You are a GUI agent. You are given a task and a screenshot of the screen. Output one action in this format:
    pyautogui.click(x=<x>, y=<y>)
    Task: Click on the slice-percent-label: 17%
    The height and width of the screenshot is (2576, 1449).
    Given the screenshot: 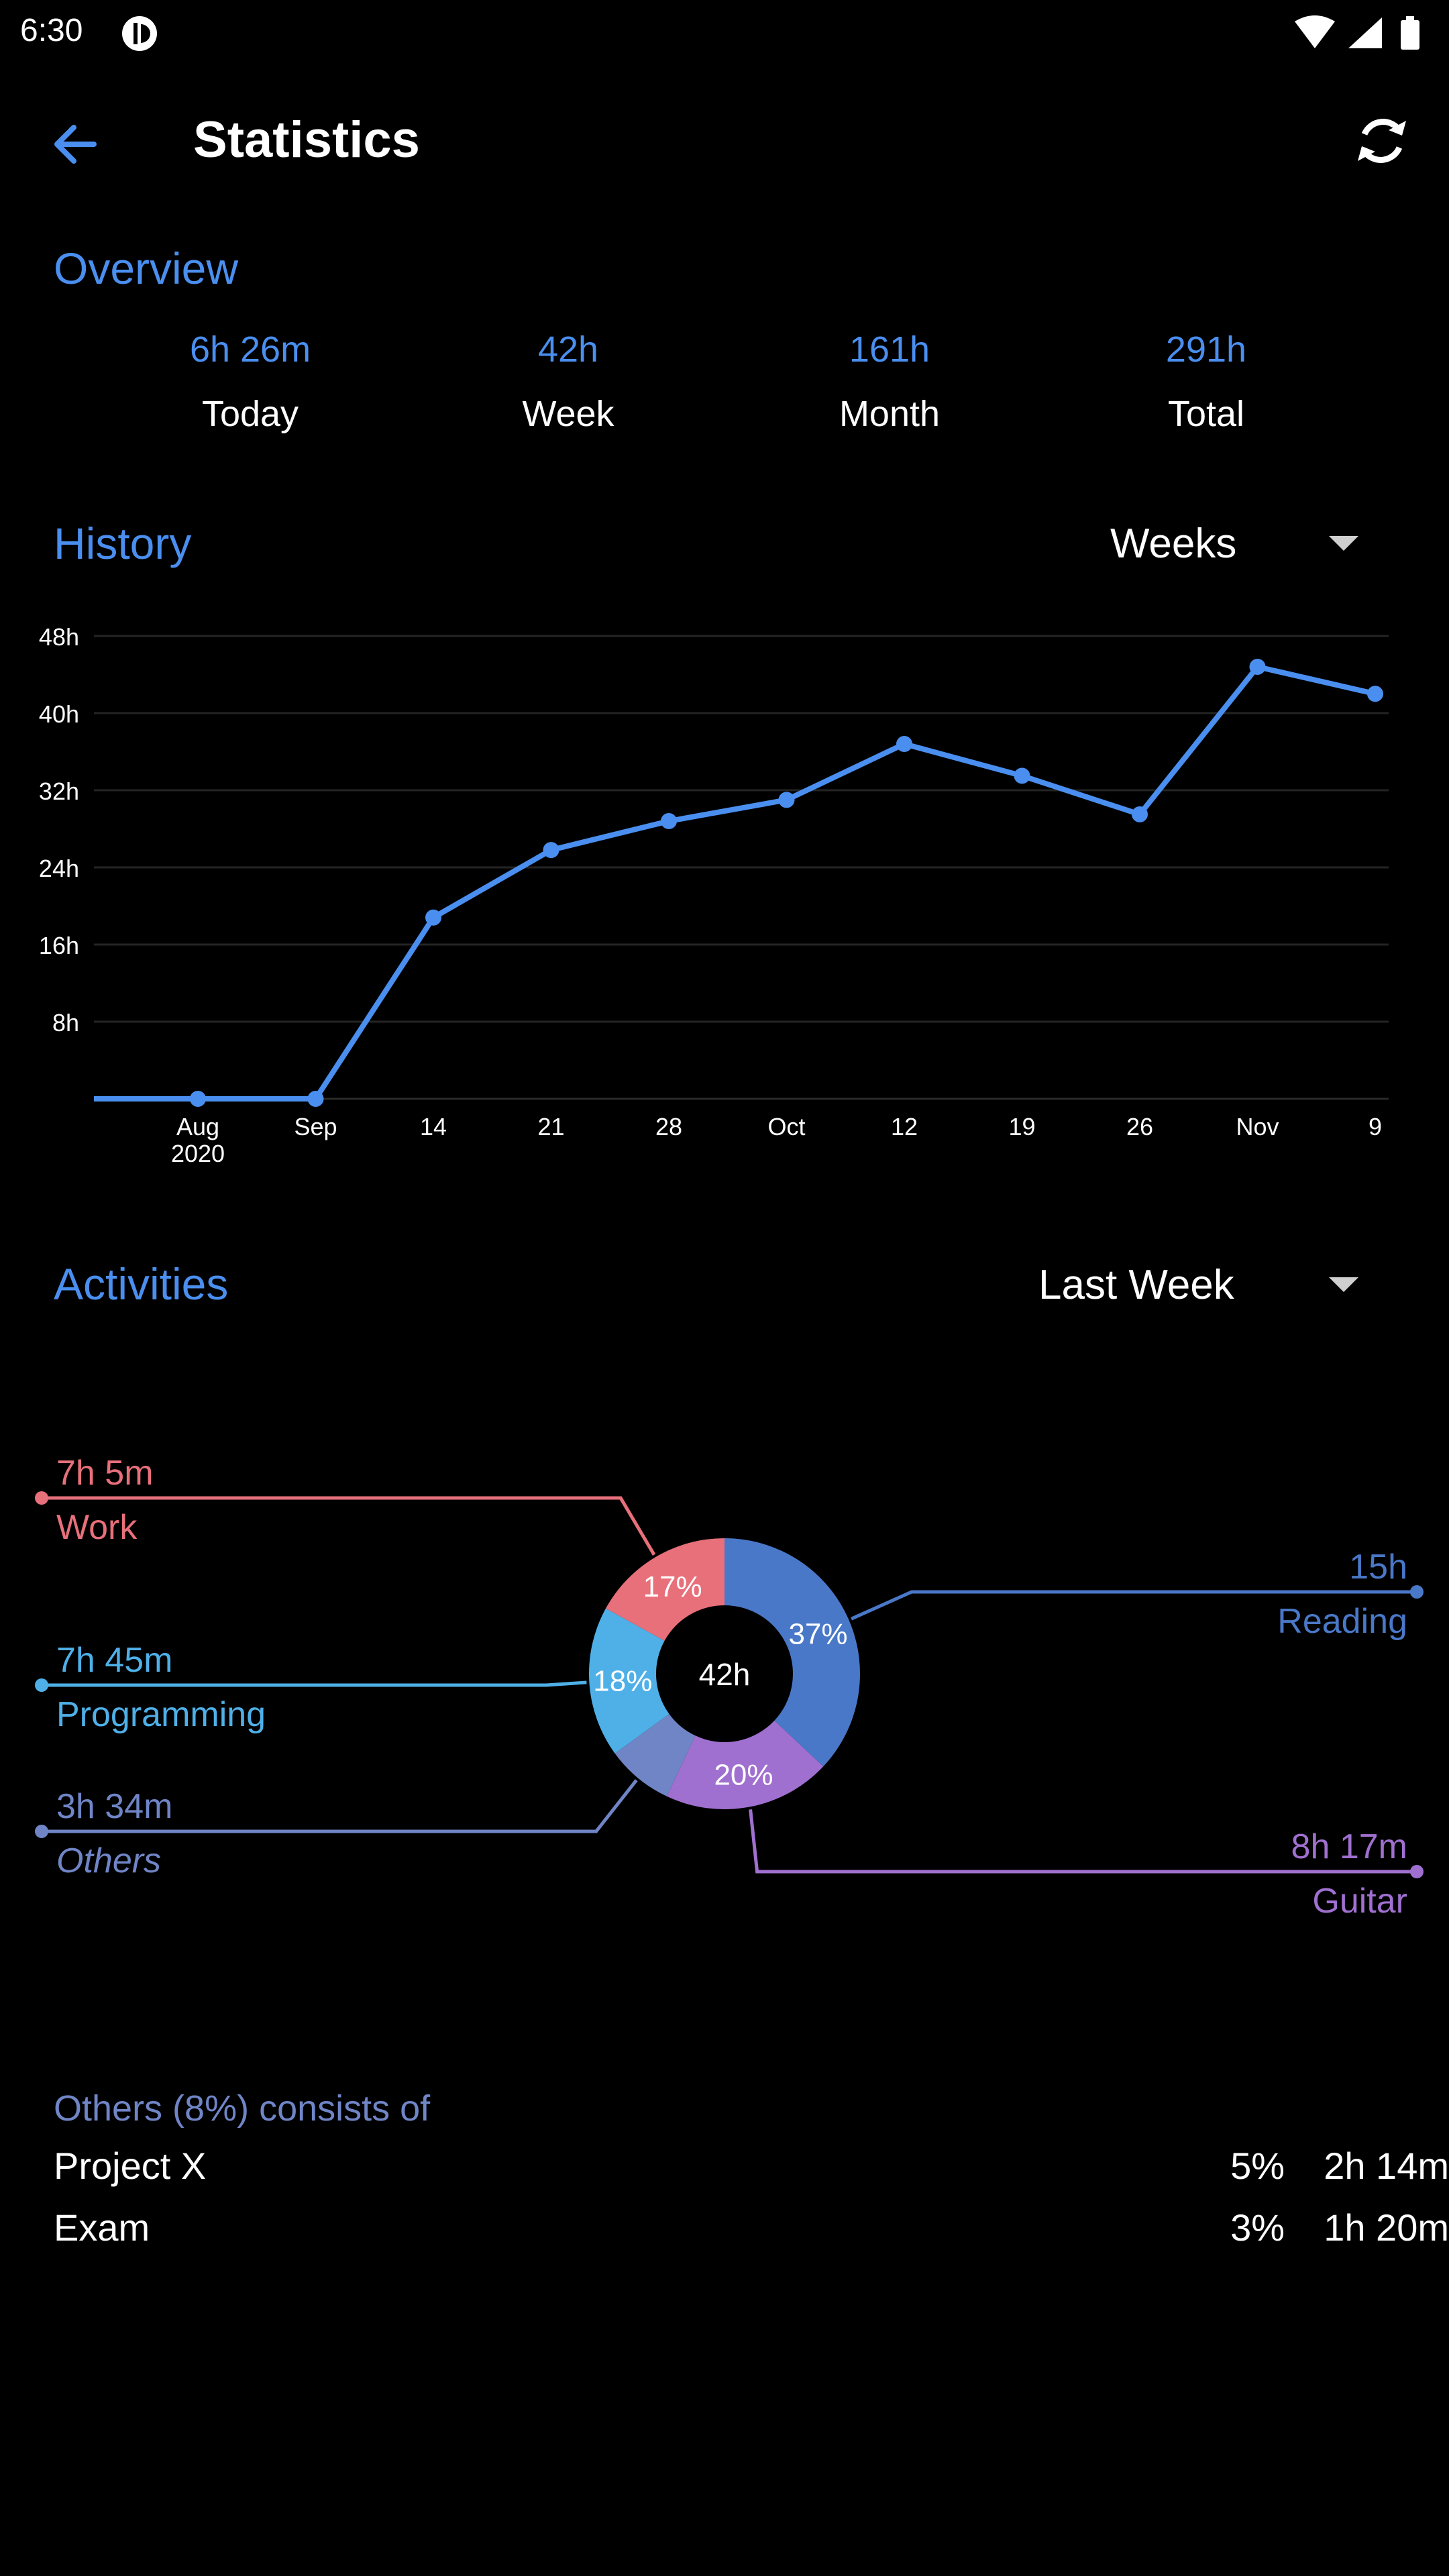 What is the action you would take?
    pyautogui.click(x=672, y=1586)
    